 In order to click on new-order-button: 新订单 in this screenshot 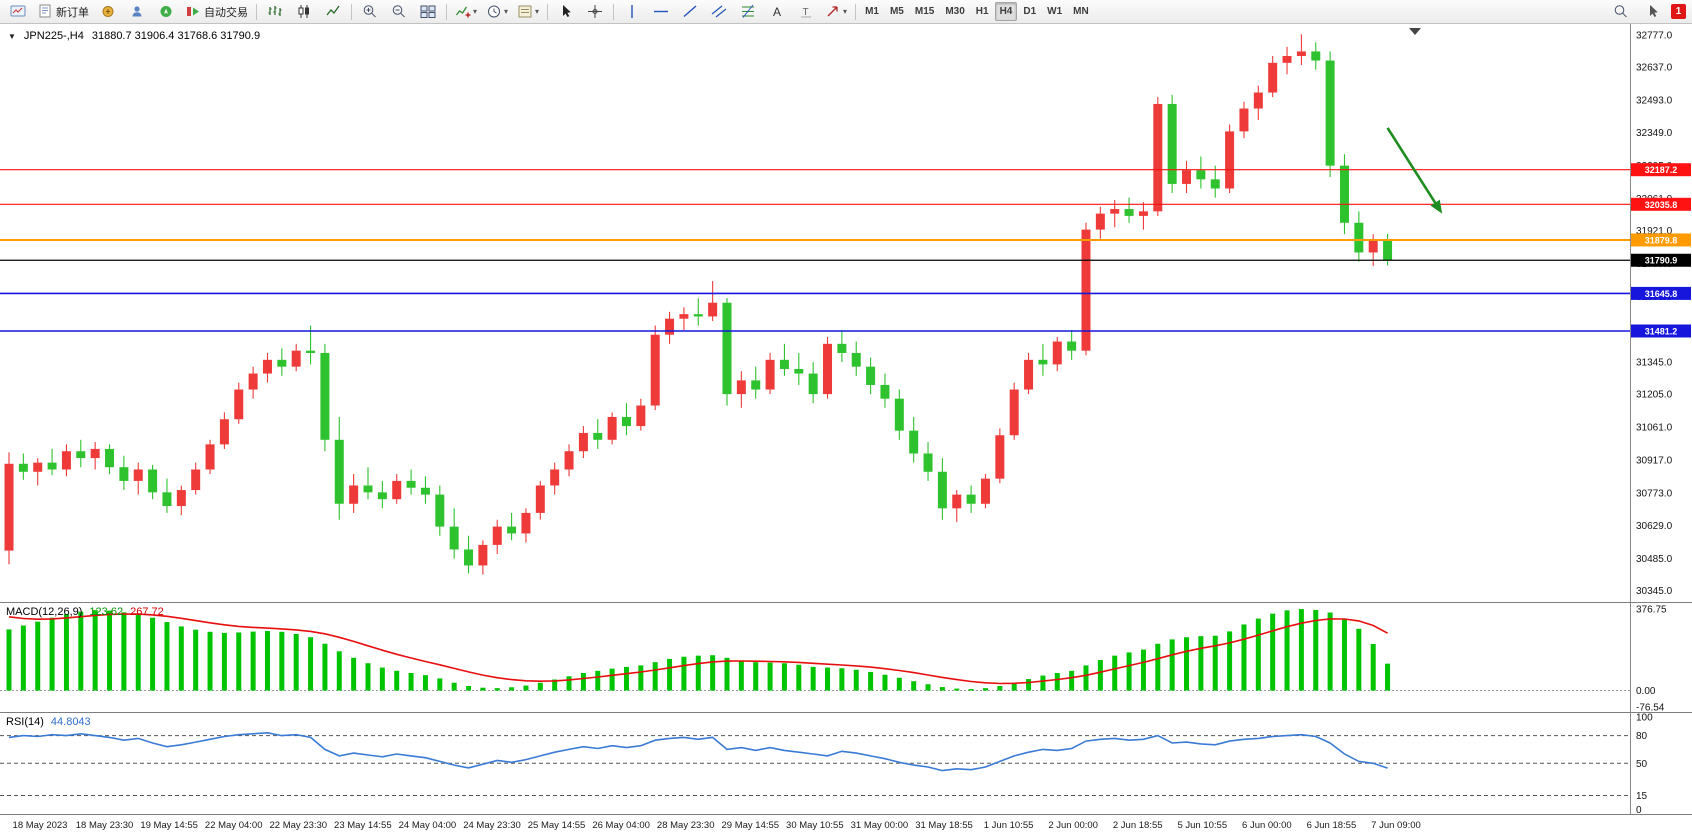, I will do `click(63, 12)`.